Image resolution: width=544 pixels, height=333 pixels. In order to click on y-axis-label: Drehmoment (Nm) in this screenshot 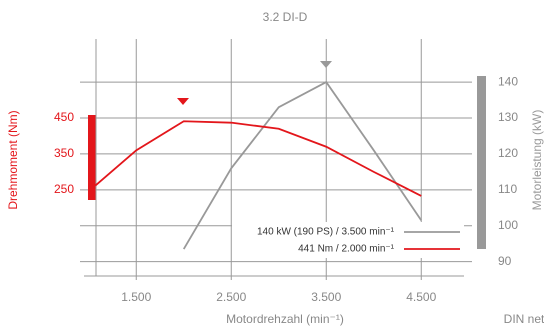, I will do `click(13, 159)`.